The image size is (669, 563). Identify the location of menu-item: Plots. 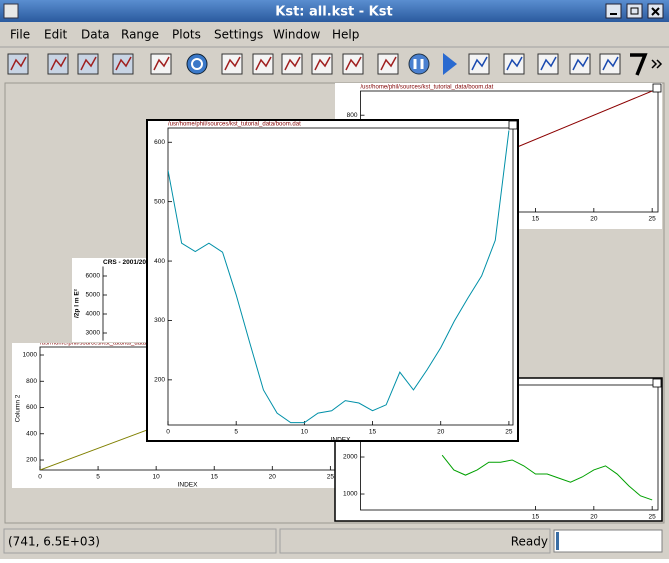
(186, 35).